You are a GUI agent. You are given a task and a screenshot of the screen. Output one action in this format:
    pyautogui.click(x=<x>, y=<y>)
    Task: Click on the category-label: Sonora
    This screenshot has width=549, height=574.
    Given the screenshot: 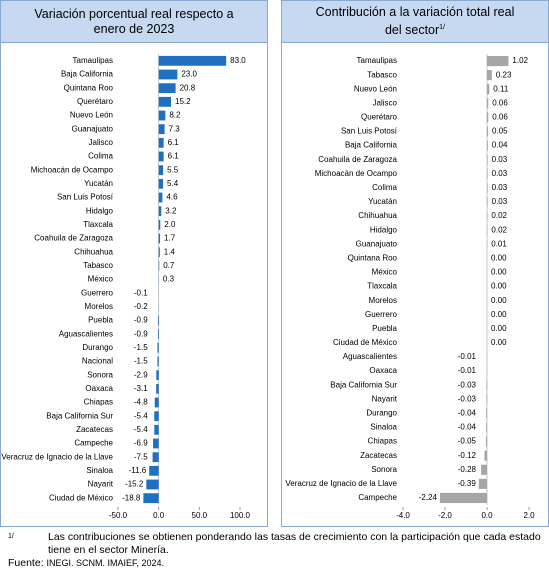 What is the action you would take?
    pyautogui.click(x=384, y=469)
    